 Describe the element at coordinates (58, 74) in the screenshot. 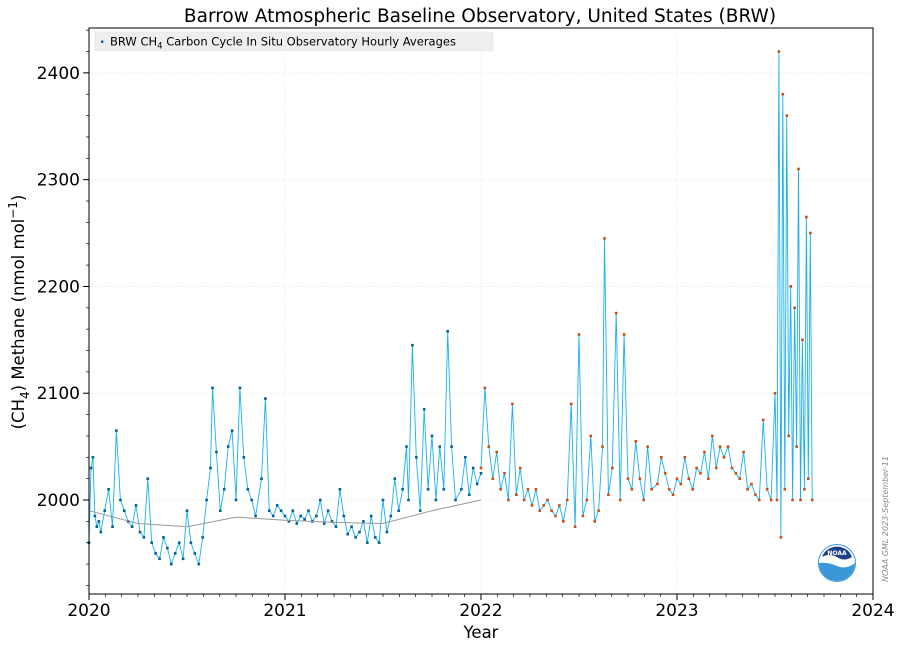

I see `y-tick-label: 2400` at that location.